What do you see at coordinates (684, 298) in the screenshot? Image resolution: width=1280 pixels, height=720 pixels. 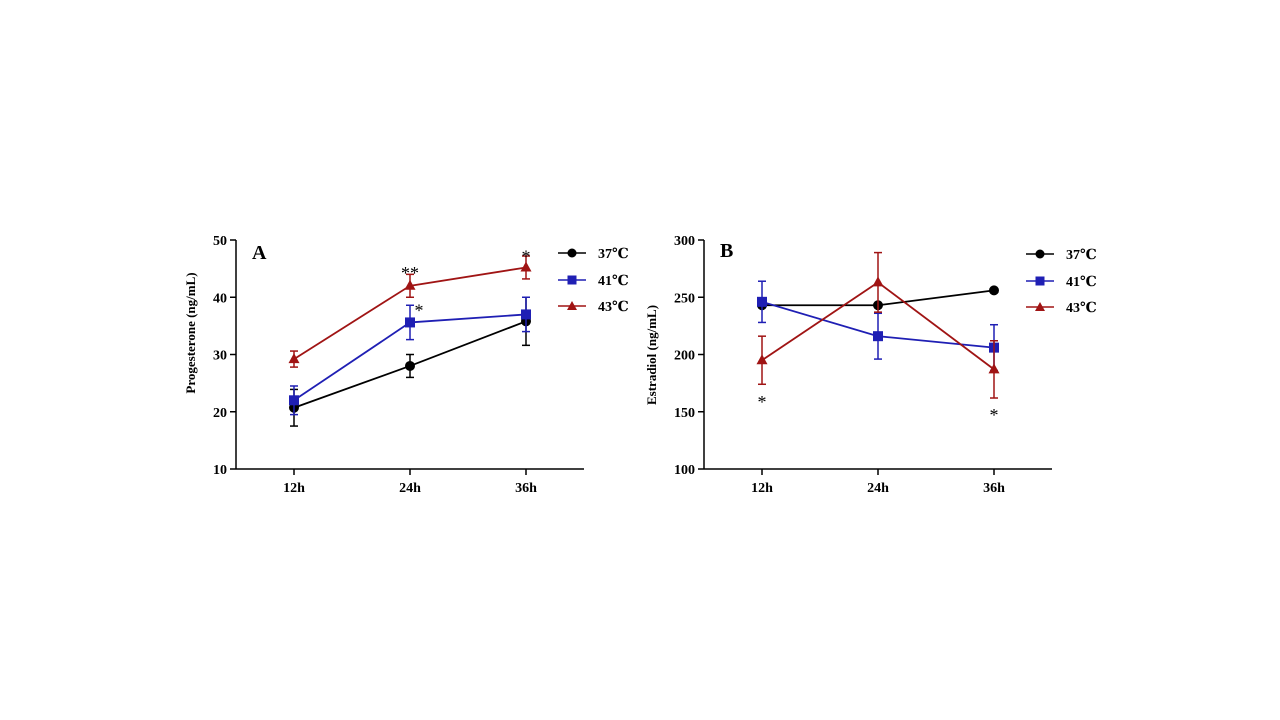 I see `y-tick-label: 250` at bounding box center [684, 298].